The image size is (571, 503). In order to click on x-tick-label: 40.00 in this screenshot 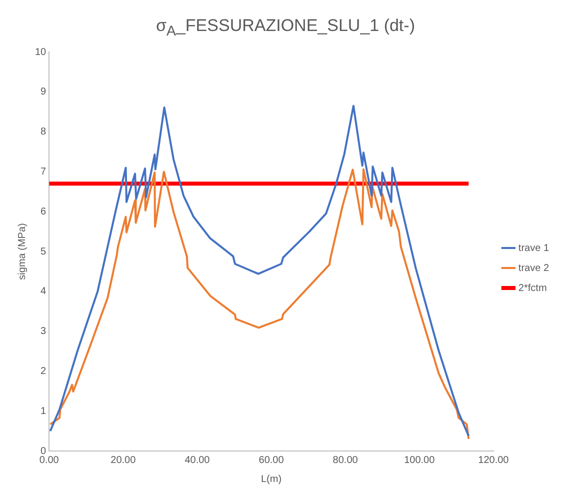, I will do `click(197, 460)`.